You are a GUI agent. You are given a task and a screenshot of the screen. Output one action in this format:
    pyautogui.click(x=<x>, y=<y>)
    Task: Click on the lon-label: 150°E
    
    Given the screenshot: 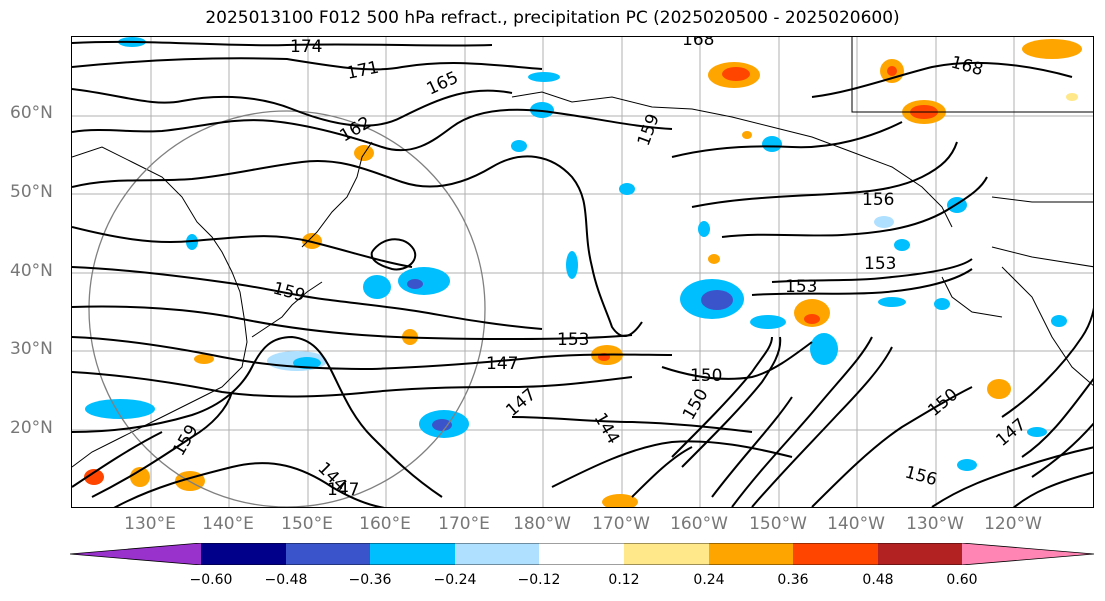 What is the action you would take?
    pyautogui.click(x=307, y=524)
    